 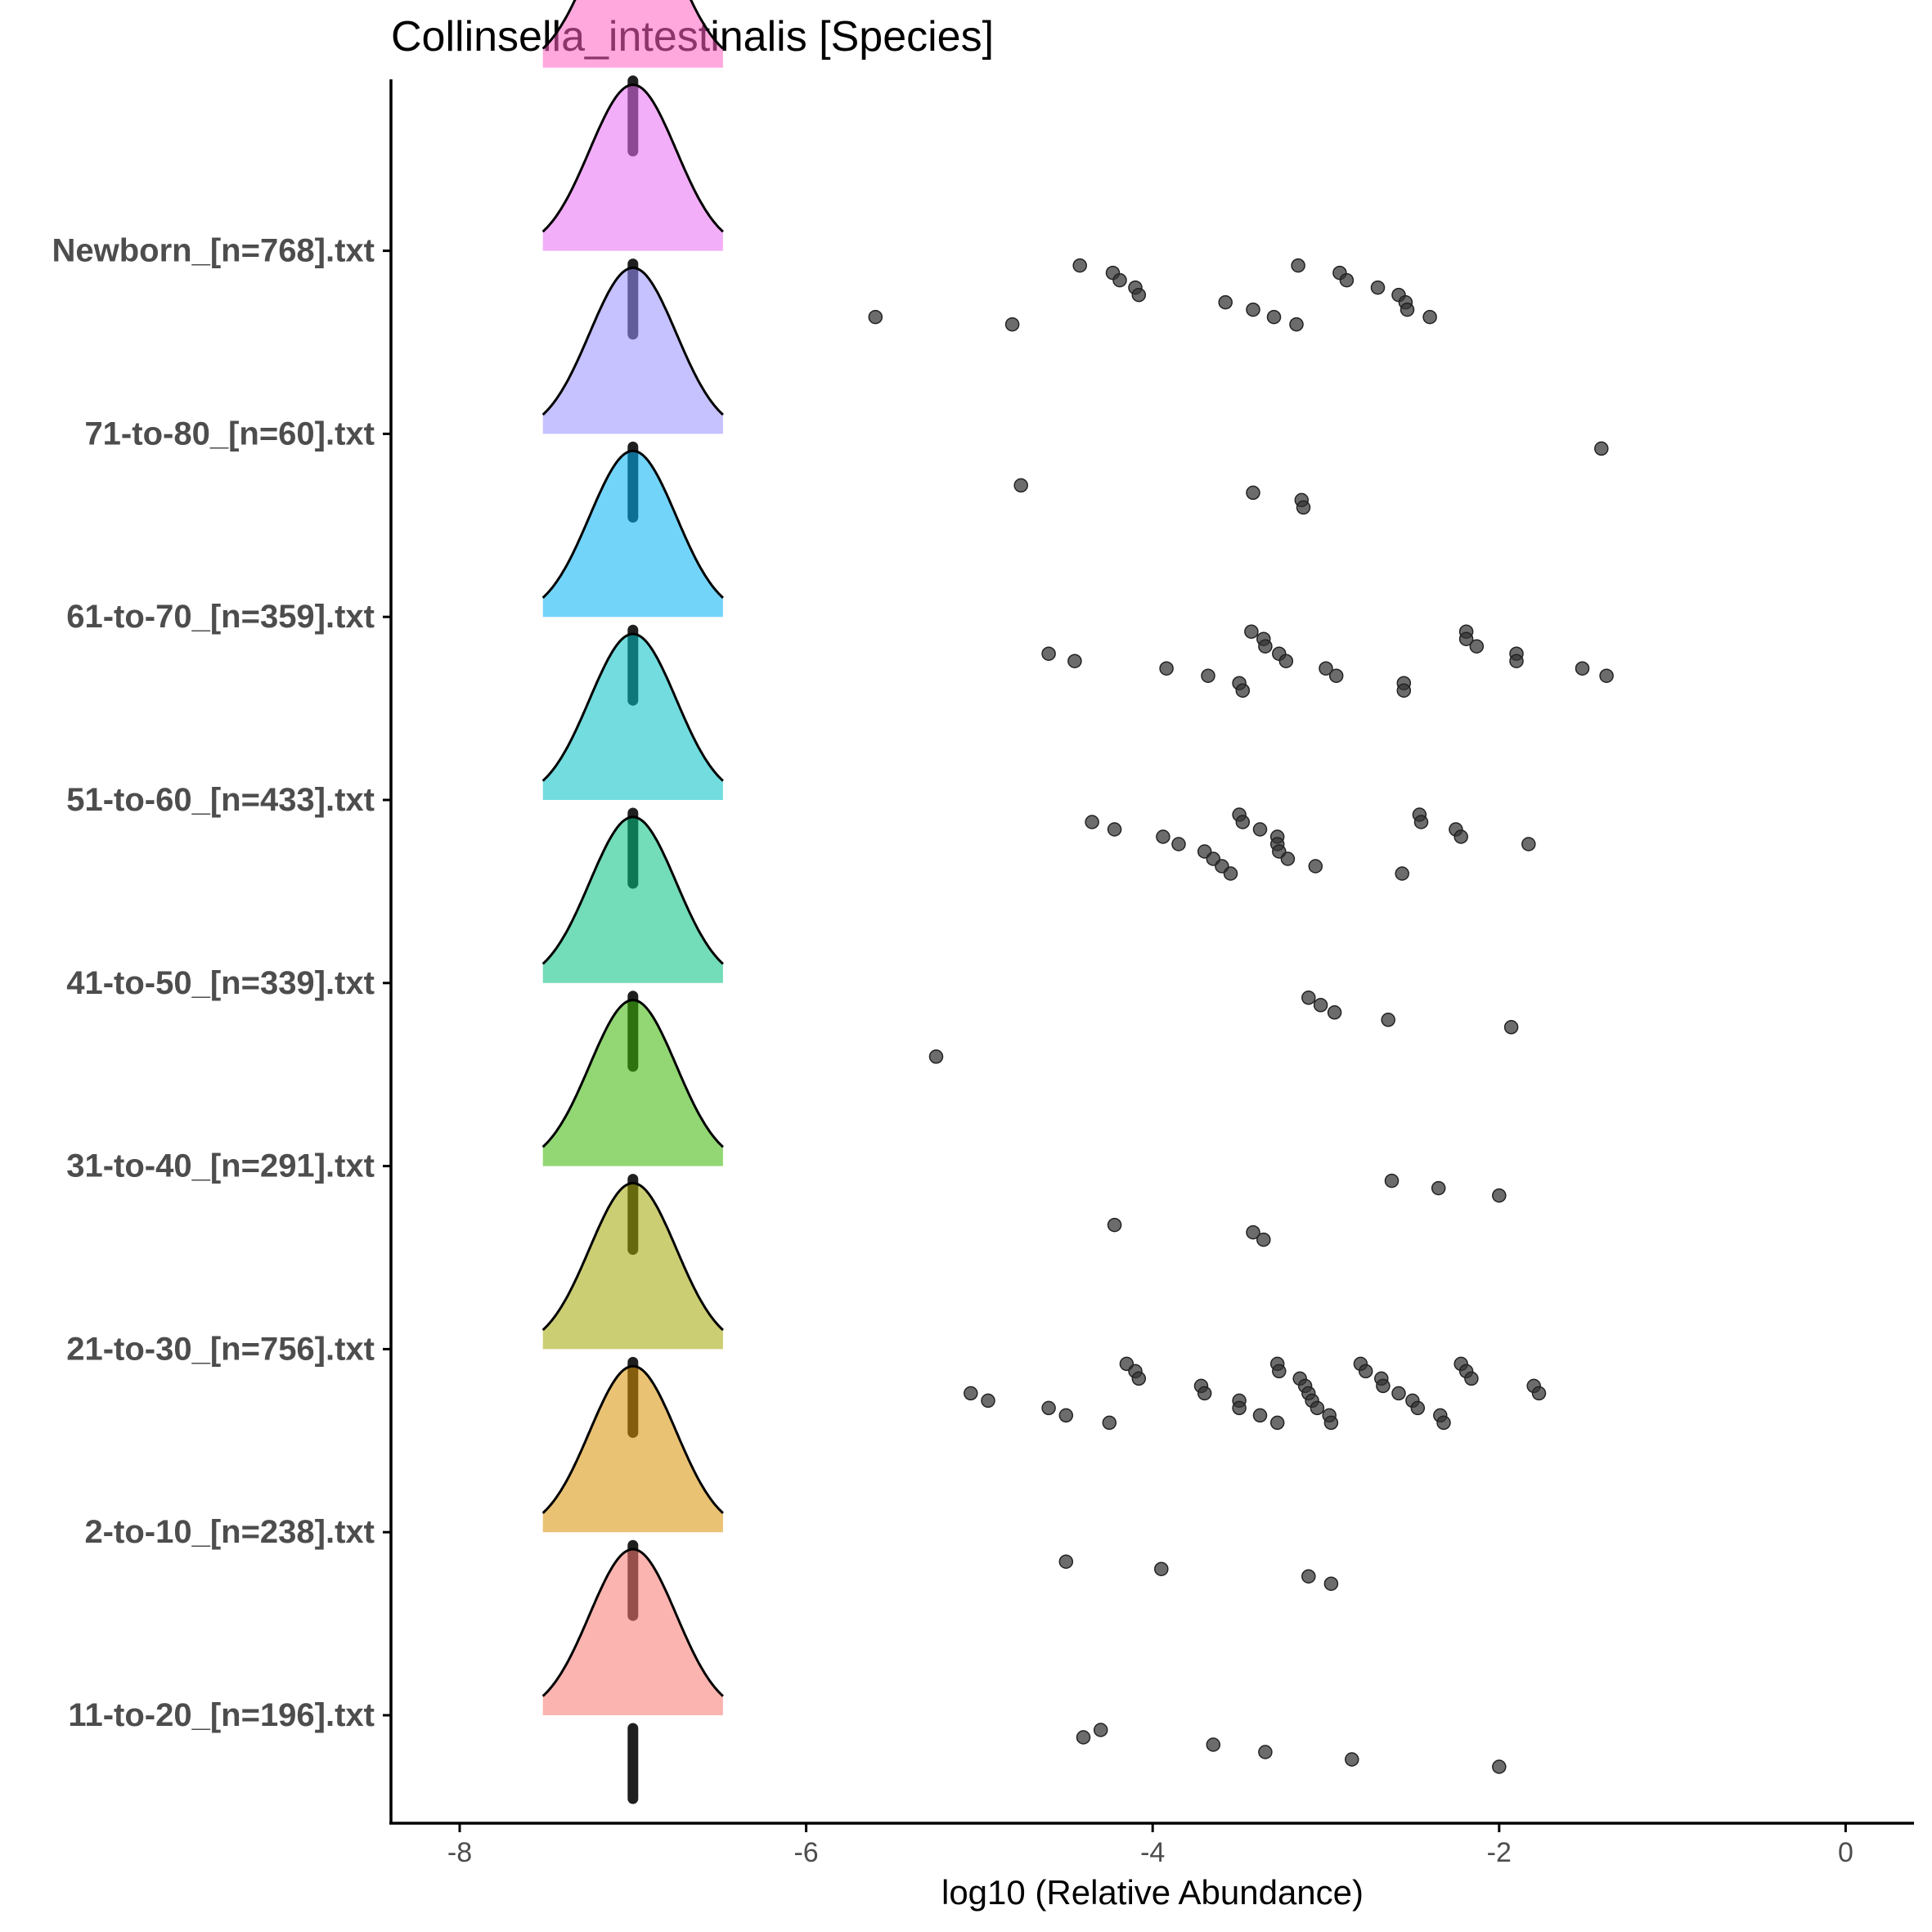 What do you see at coordinates (1153, 1853) in the screenshot?
I see `x-tick-label: -4` at bounding box center [1153, 1853].